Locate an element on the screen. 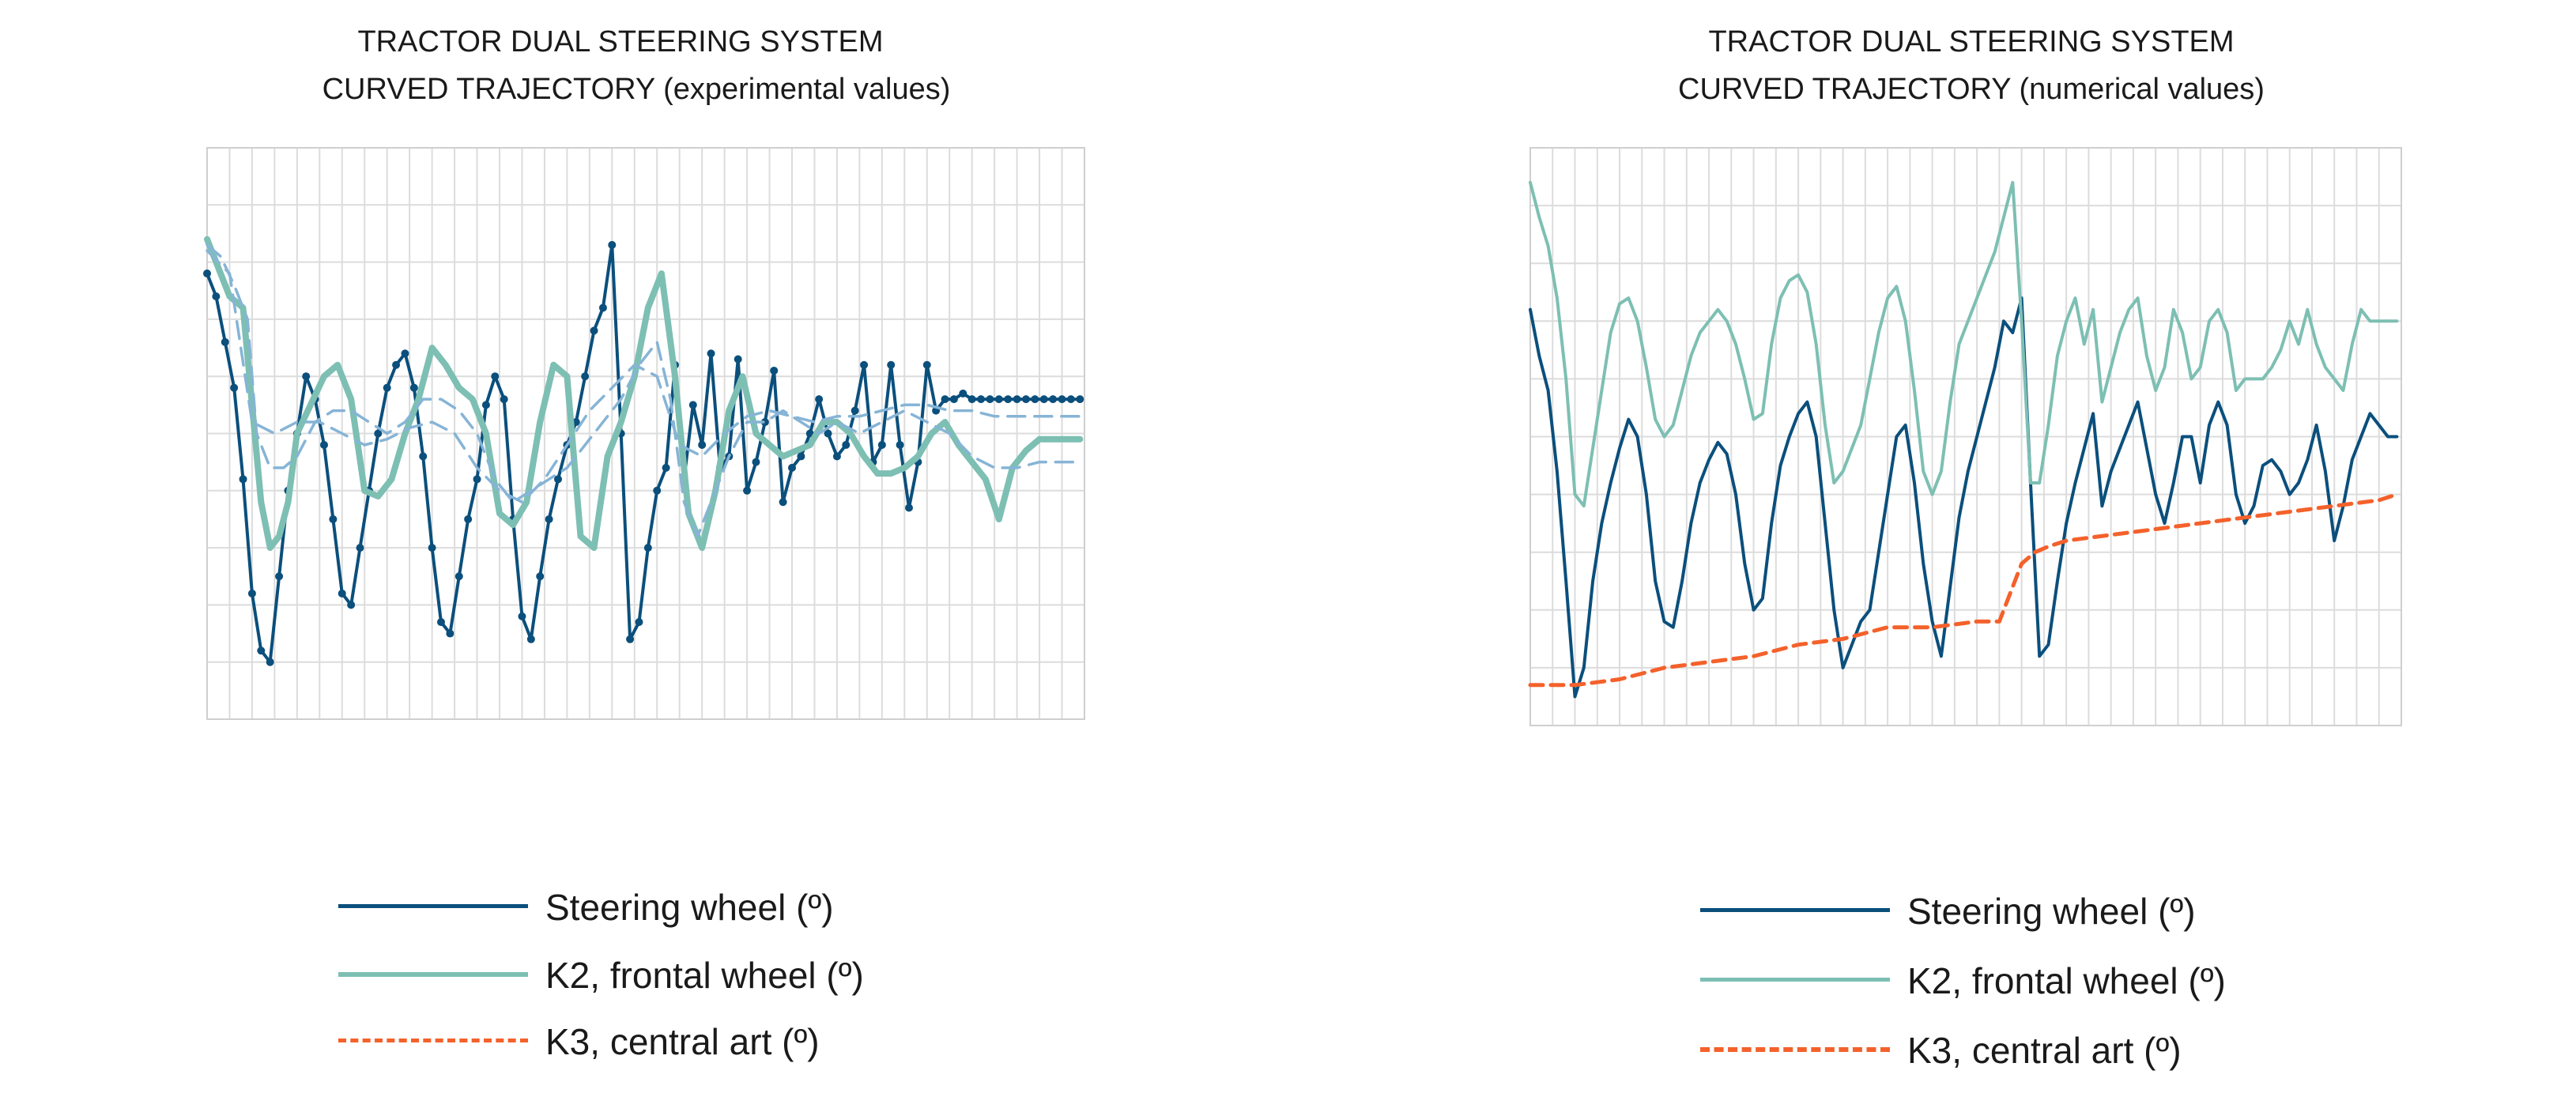  legend-label-steering: Steering wheel (º) is located at coordinates (689, 907).